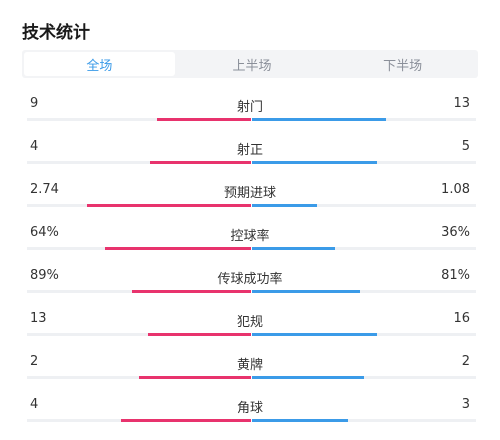  Describe the element at coordinates (465, 404) in the screenshot. I see `away-value: 3` at that location.